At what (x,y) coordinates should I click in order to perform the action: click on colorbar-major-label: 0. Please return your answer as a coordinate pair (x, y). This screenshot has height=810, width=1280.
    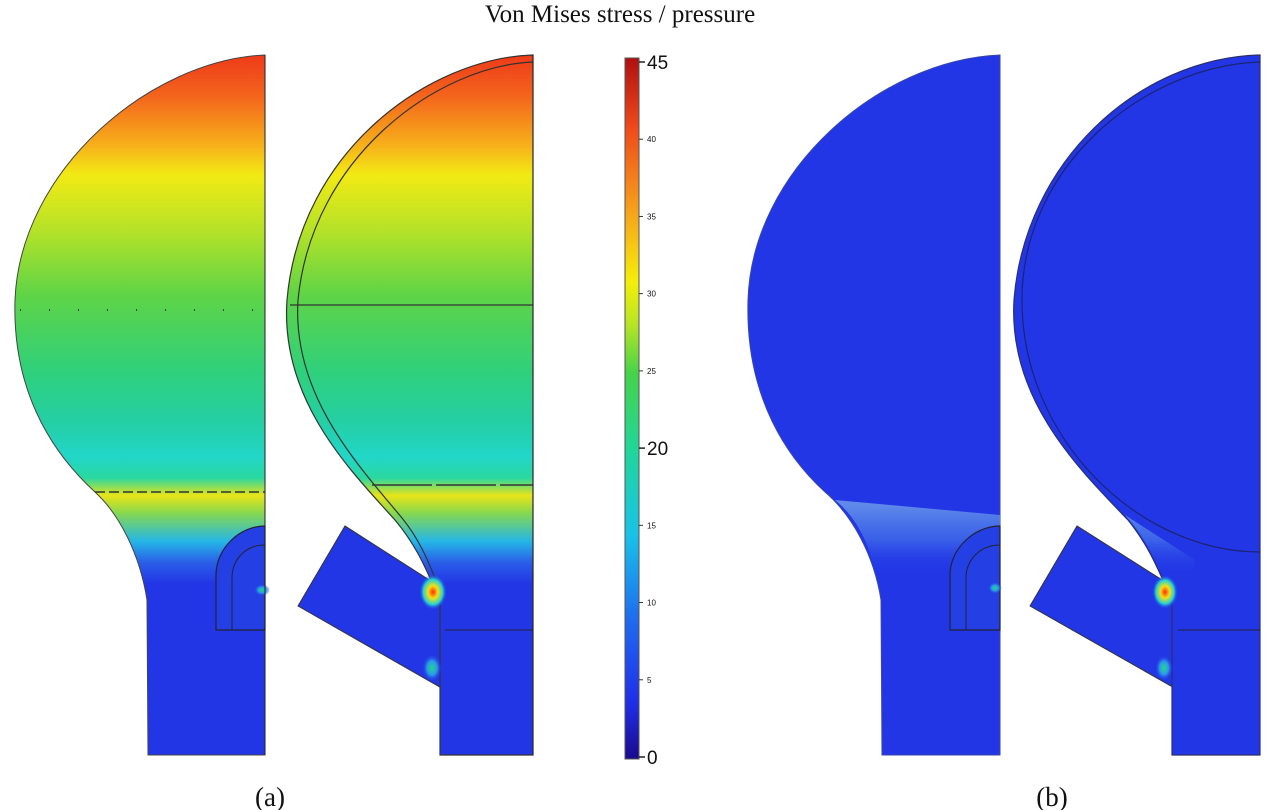
    Looking at the image, I should click on (652, 758).